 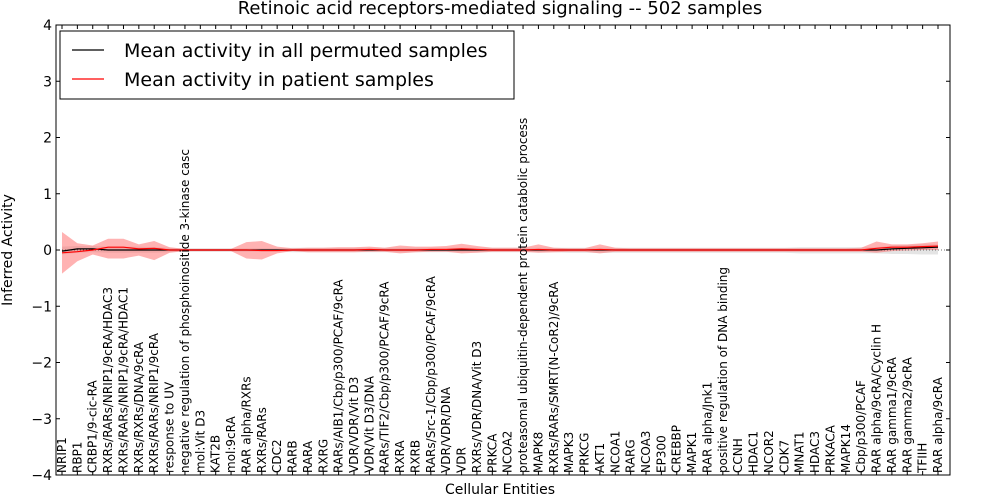 I want to click on x-tick-label: RARB, so click(x=293, y=456).